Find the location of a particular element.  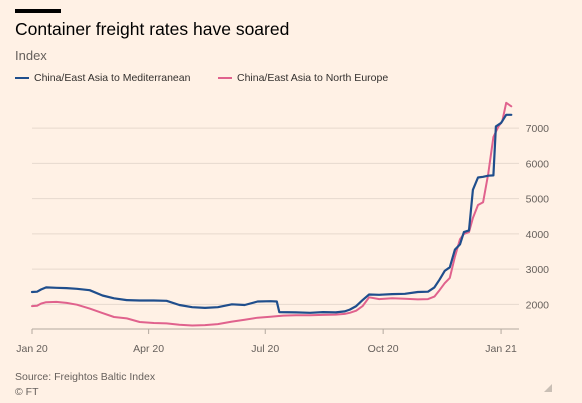

legend-swatch-mediterranean is located at coordinates (22, 78).